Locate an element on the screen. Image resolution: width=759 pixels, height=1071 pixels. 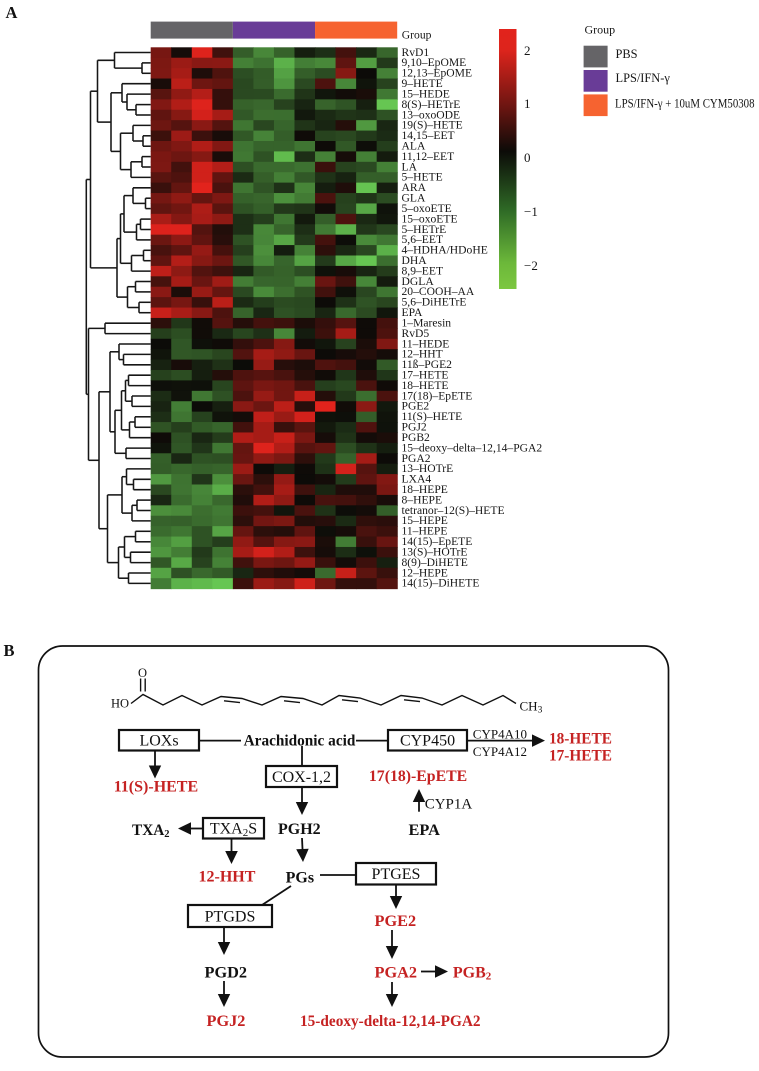
svg-text: 14,15–EET is located at coordinates (428, 135).